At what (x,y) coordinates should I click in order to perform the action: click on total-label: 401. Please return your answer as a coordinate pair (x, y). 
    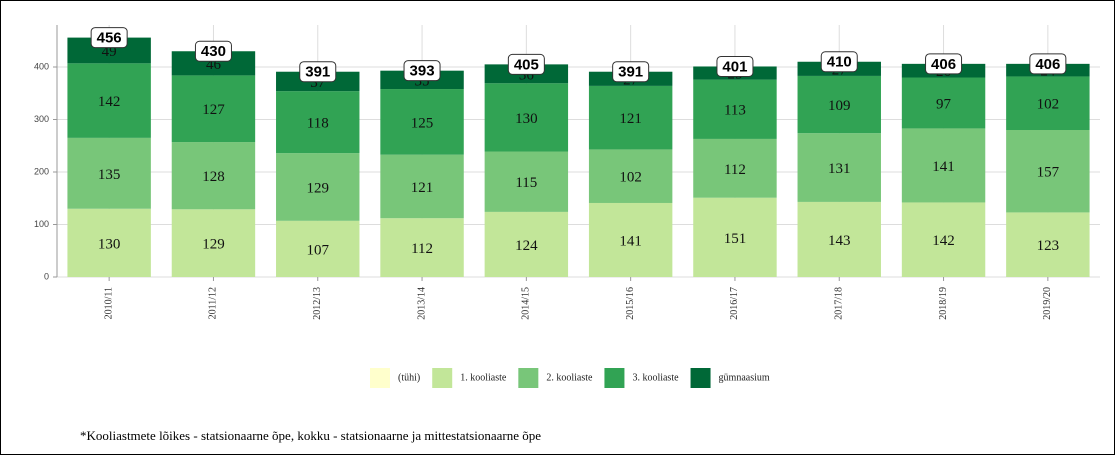
    Looking at the image, I should click on (734, 66).